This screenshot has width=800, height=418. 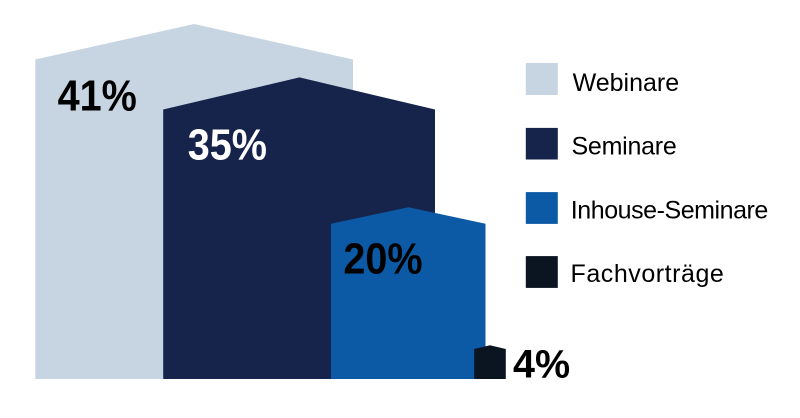 What do you see at coordinates (648, 274) in the screenshot?
I see `svg-text: Fachvorträge` at bounding box center [648, 274].